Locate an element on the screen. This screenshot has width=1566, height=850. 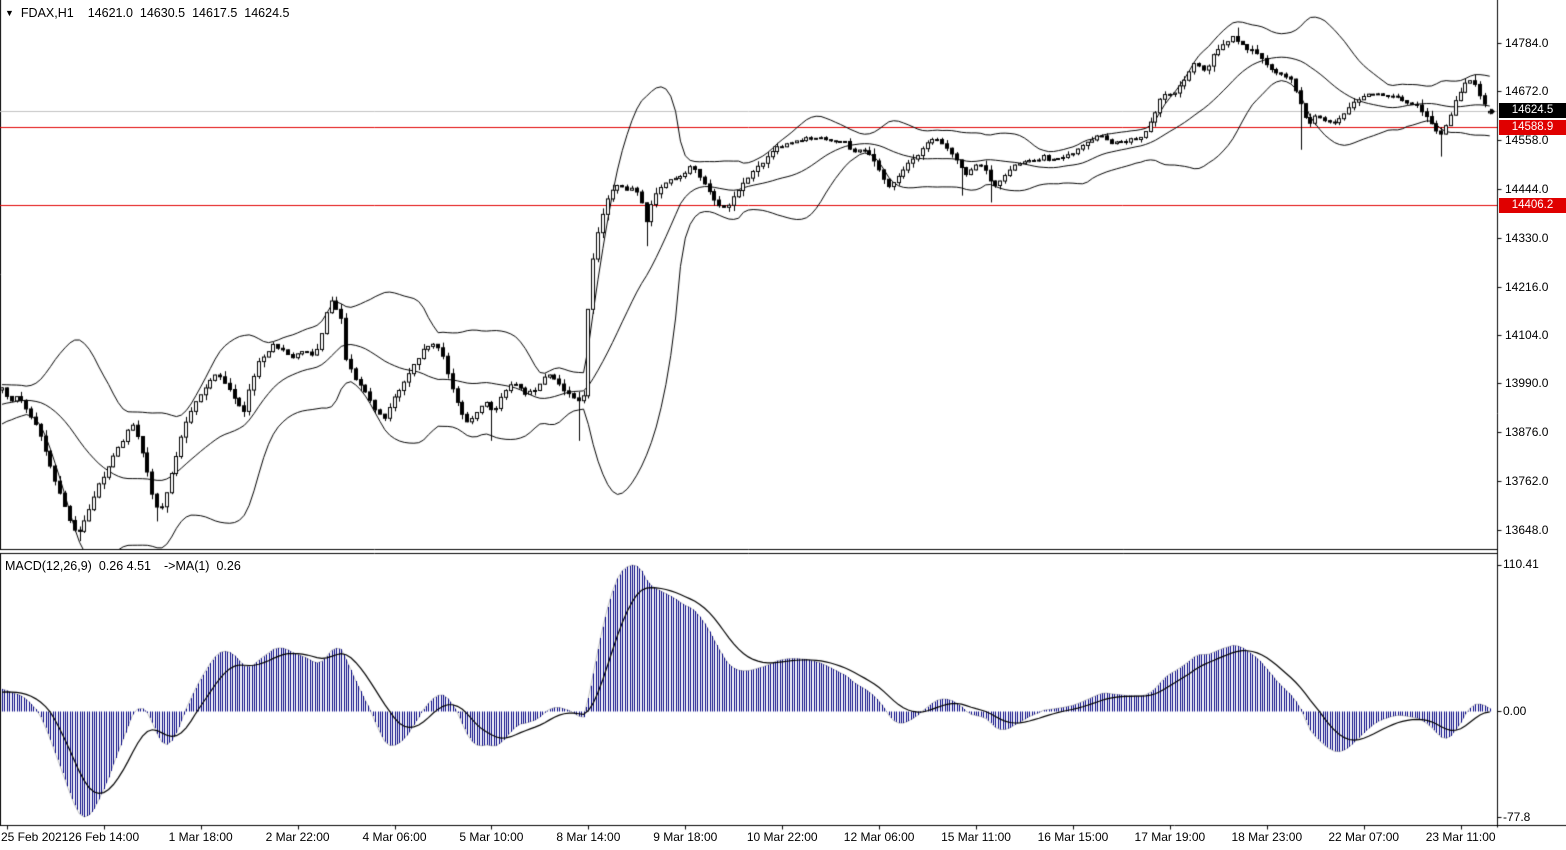
price-axis-label: 13648.0 is located at coordinates (1527, 530).